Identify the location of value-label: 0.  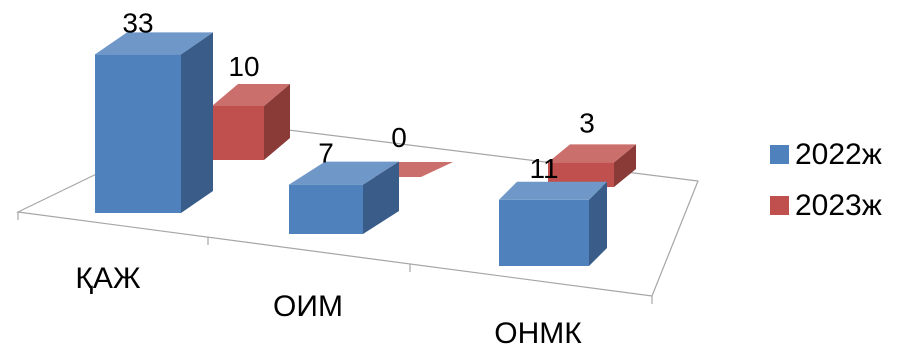
(399, 137).